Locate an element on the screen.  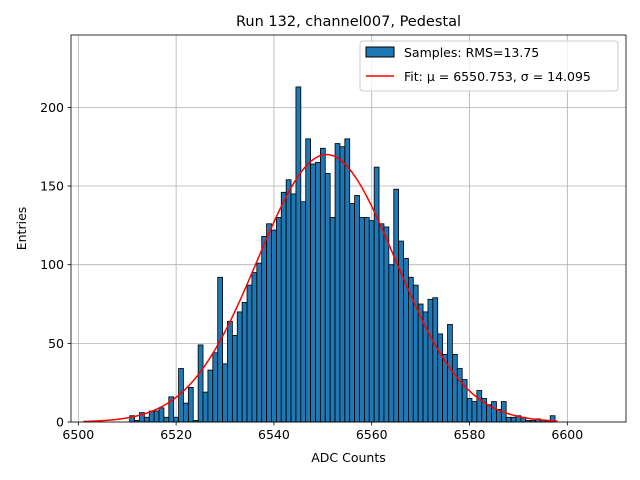
x-tick-label: 6580 is located at coordinates (470, 434).